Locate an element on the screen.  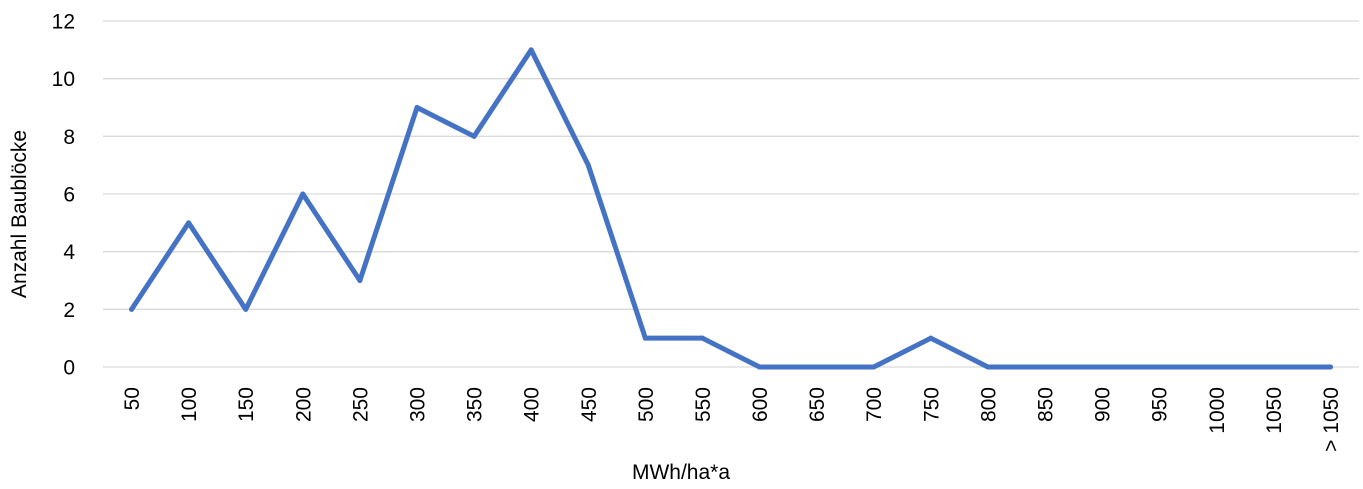
x-tick-label: 300 is located at coordinates (418, 404).